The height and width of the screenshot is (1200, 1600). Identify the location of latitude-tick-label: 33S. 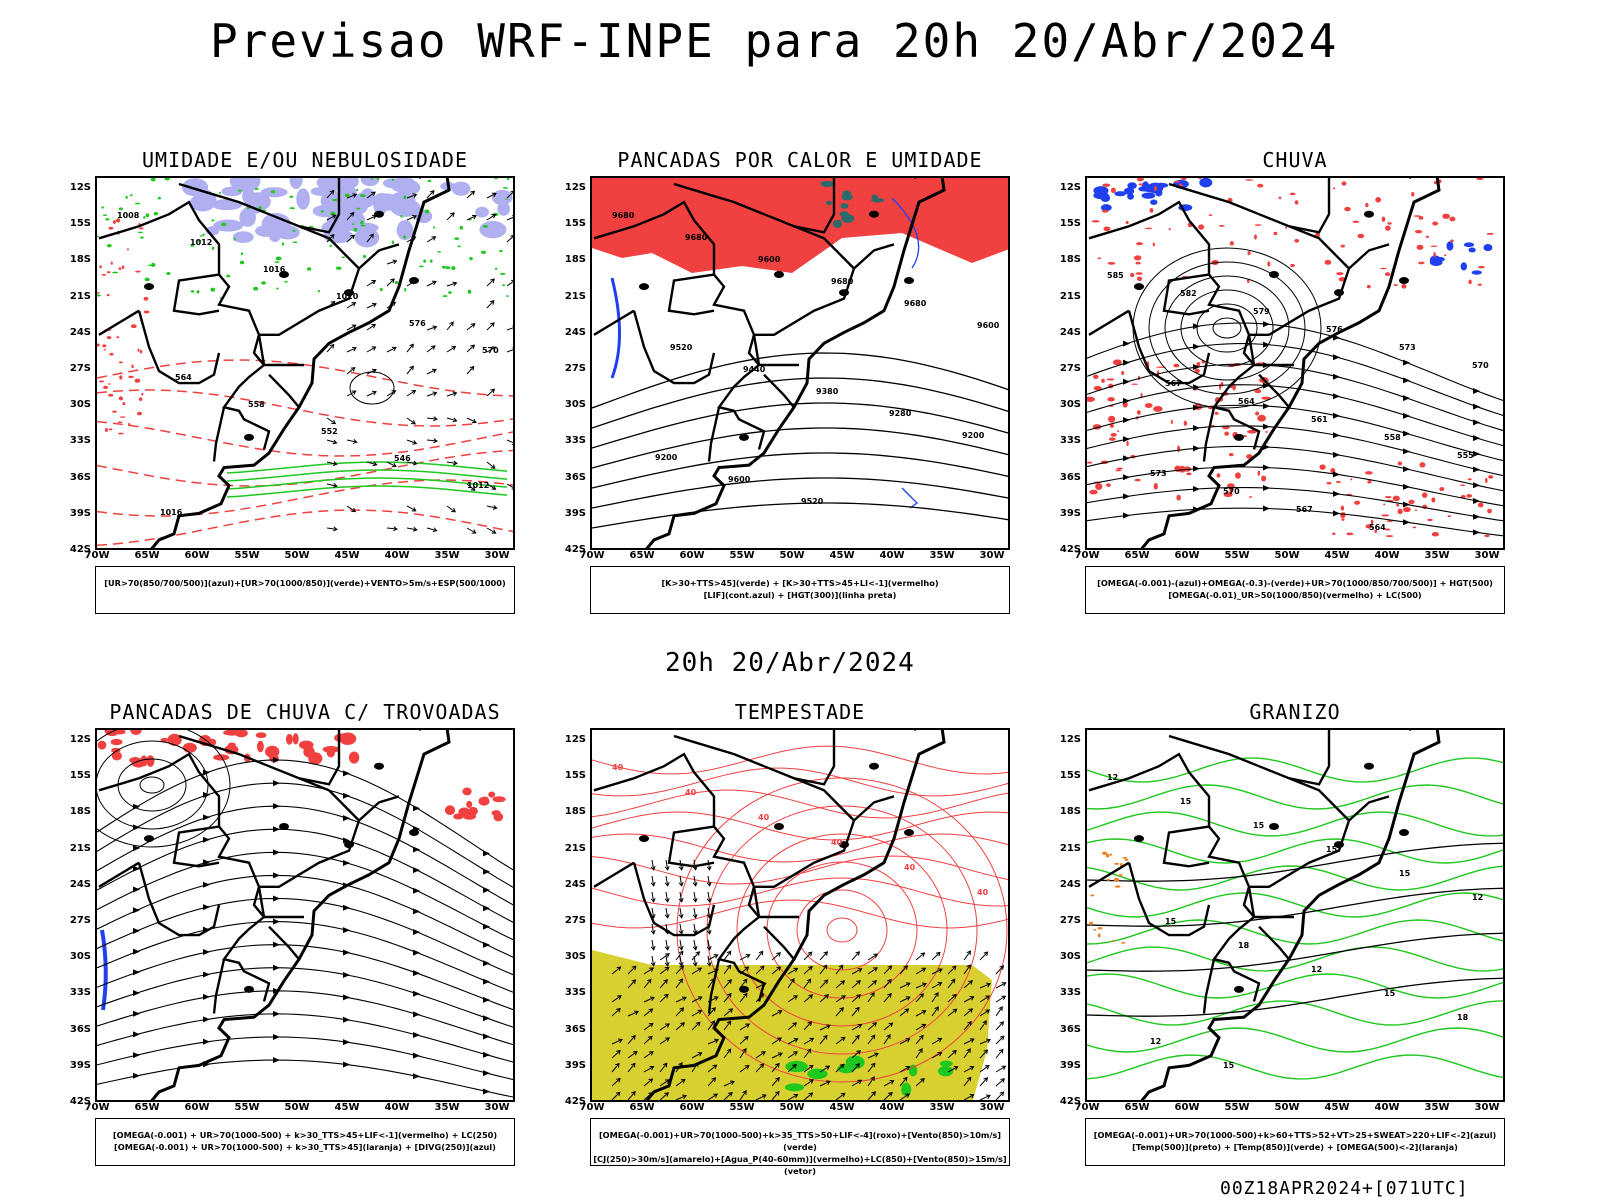
(575, 441).